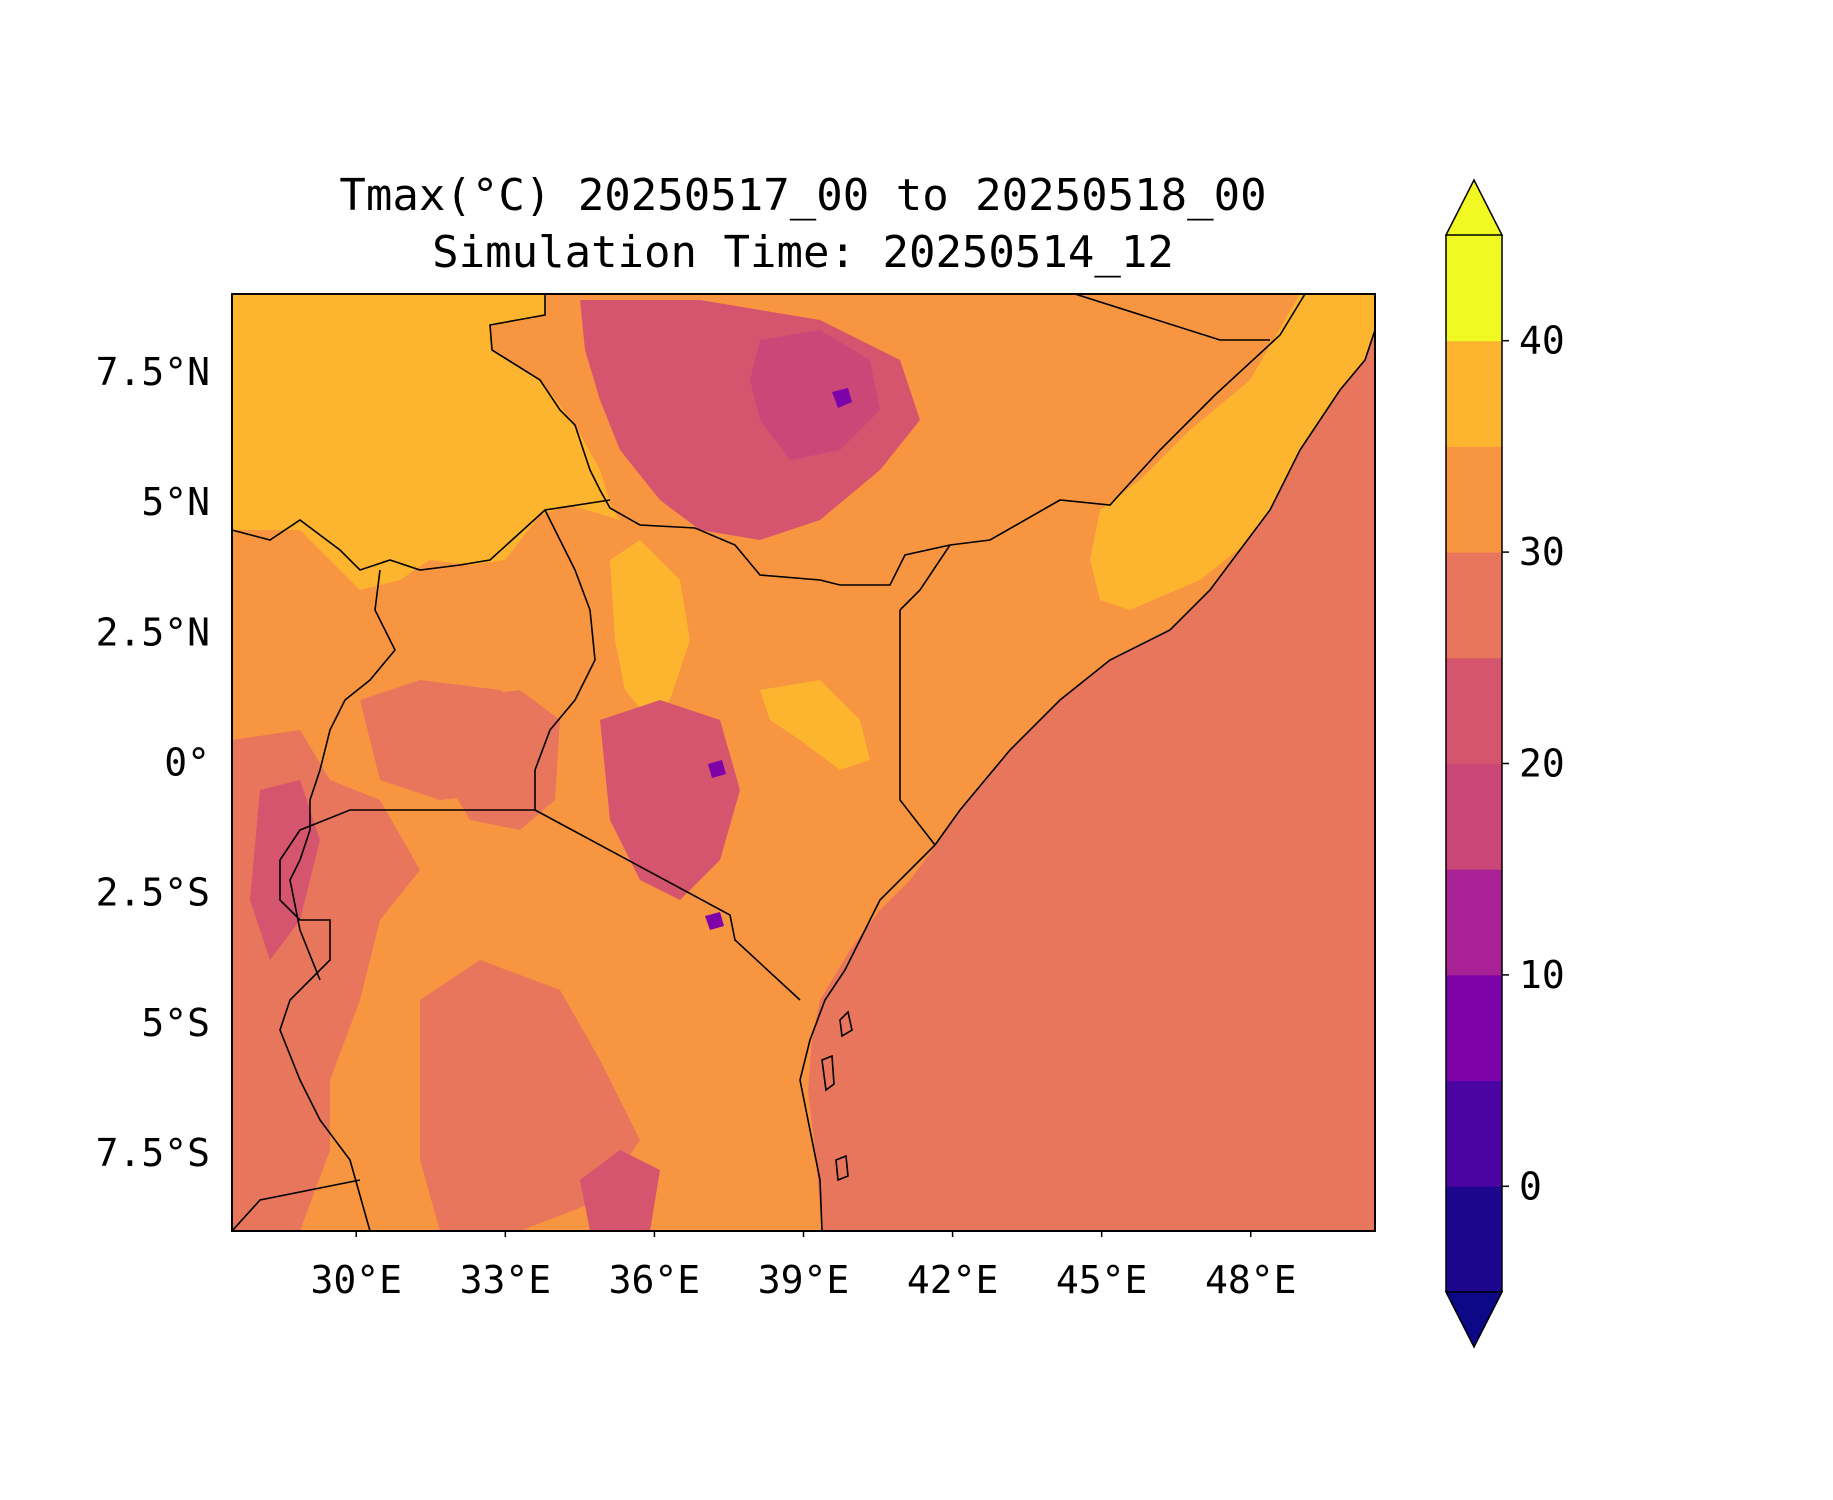 Image resolution: width=1833 pixels, height=1500 pixels. What do you see at coordinates (175, 1023) in the screenshot?
I see `y-tick-label: 5°S` at bounding box center [175, 1023].